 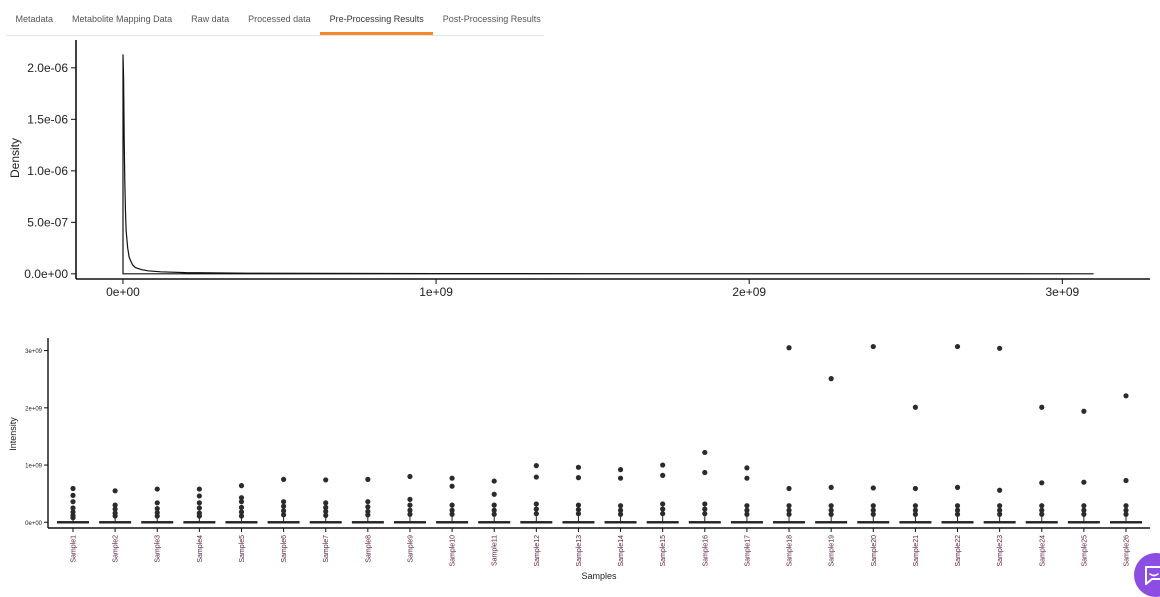 I want to click on sample-tick-label: Sample6, so click(x=284, y=549).